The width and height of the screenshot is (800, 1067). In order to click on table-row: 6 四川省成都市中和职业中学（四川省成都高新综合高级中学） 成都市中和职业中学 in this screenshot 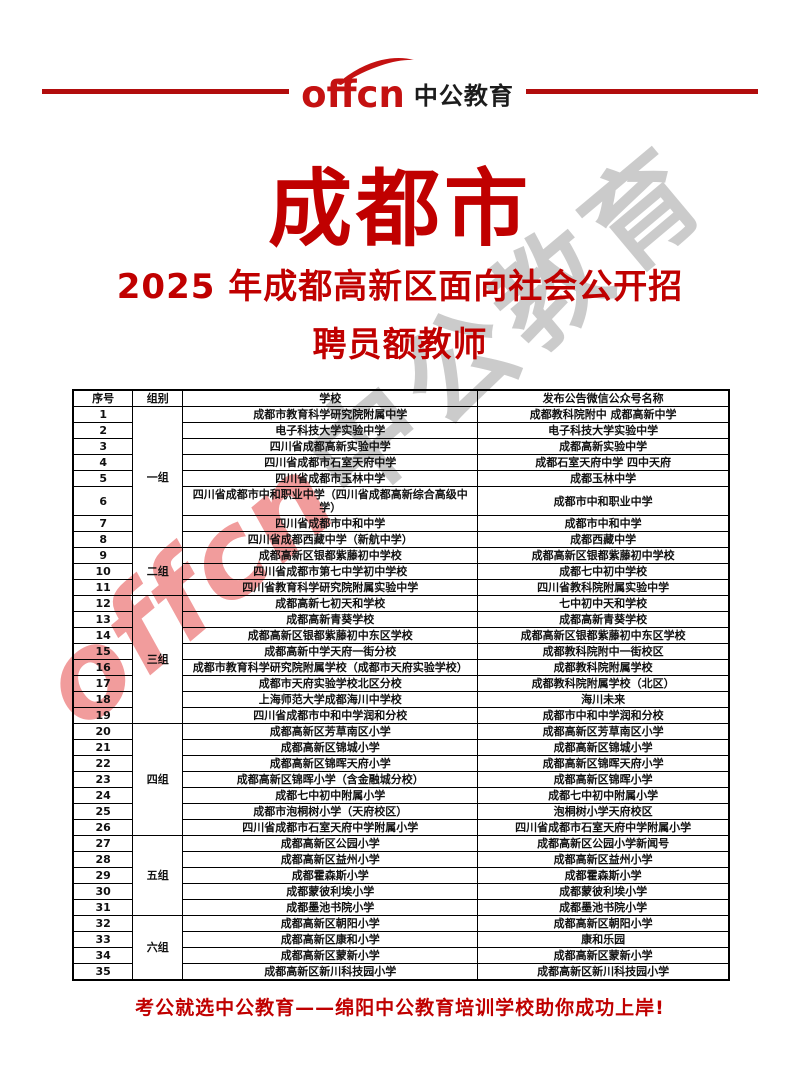, I will do `click(401, 501)`.